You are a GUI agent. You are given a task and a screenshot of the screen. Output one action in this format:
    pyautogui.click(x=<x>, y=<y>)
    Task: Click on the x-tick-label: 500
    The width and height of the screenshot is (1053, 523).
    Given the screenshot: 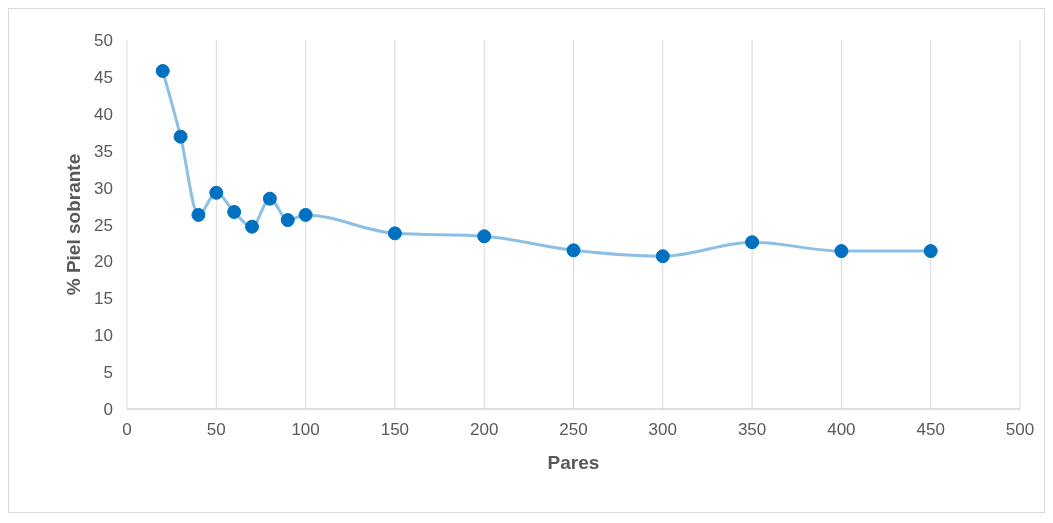 What is the action you would take?
    pyautogui.click(x=1020, y=430)
    